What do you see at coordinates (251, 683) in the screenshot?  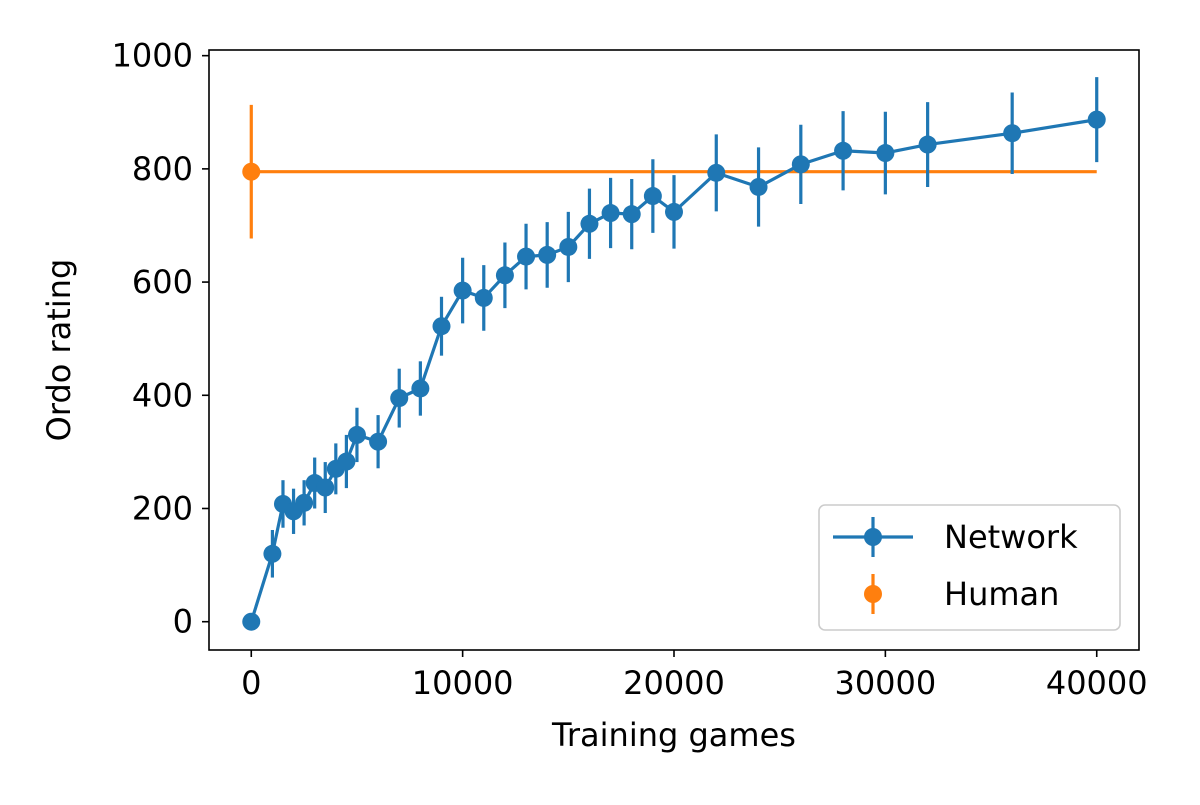 I see `x-tick-label: 0` at bounding box center [251, 683].